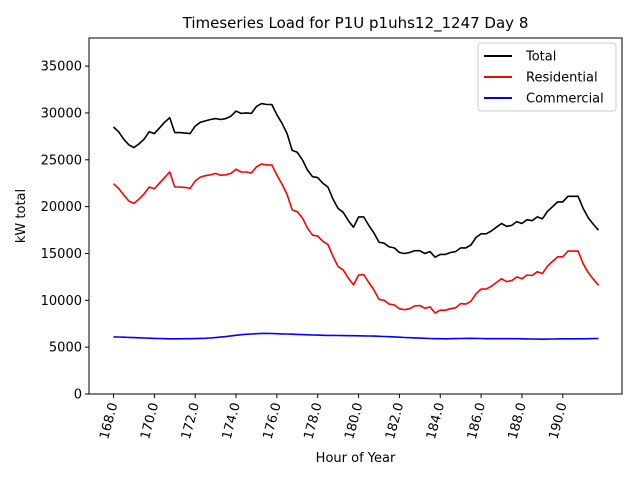 The width and height of the screenshot is (640, 480). What do you see at coordinates (518, 421) in the screenshot?
I see `x-tick-label: 188.0` at bounding box center [518, 421].